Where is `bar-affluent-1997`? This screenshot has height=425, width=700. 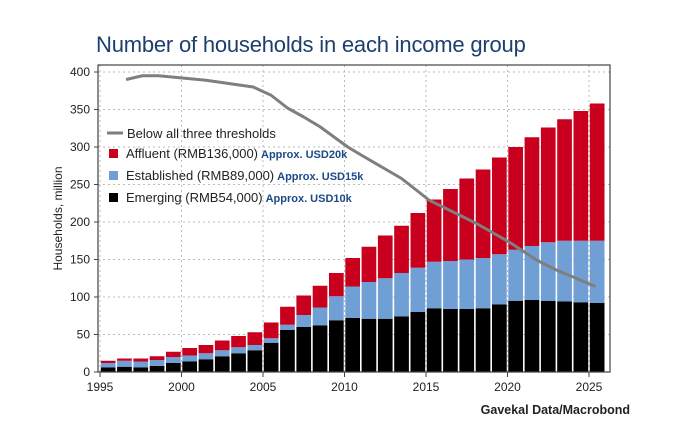
bar-affluent-1997 is located at coordinates (141, 360).